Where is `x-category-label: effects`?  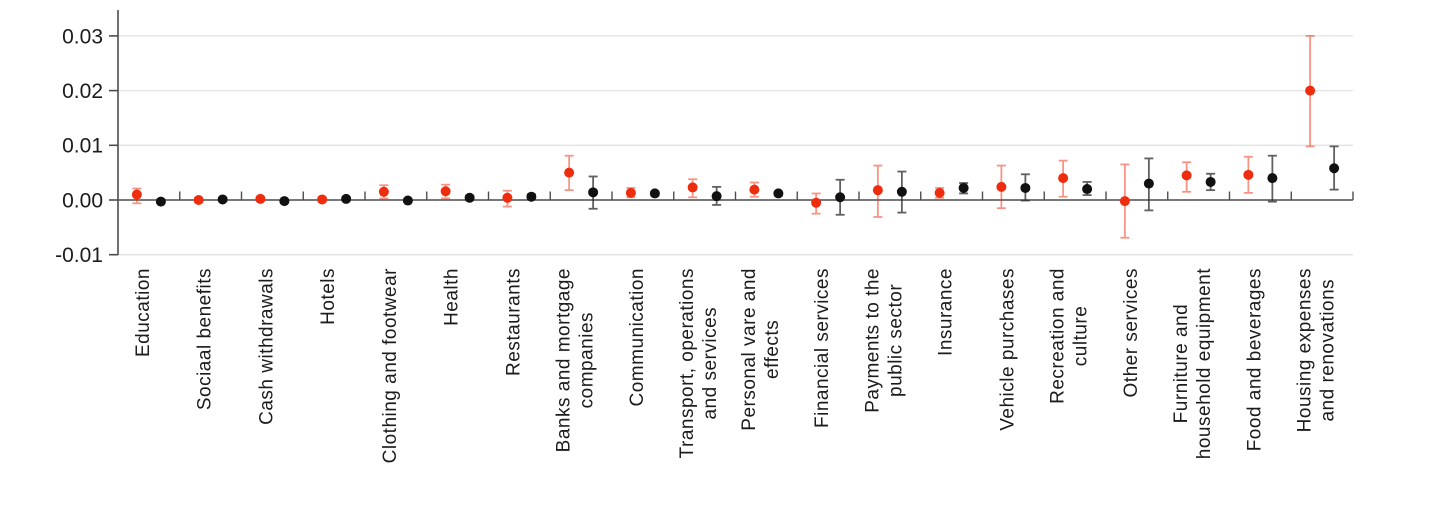 x-category-label: effects is located at coordinates (772, 349).